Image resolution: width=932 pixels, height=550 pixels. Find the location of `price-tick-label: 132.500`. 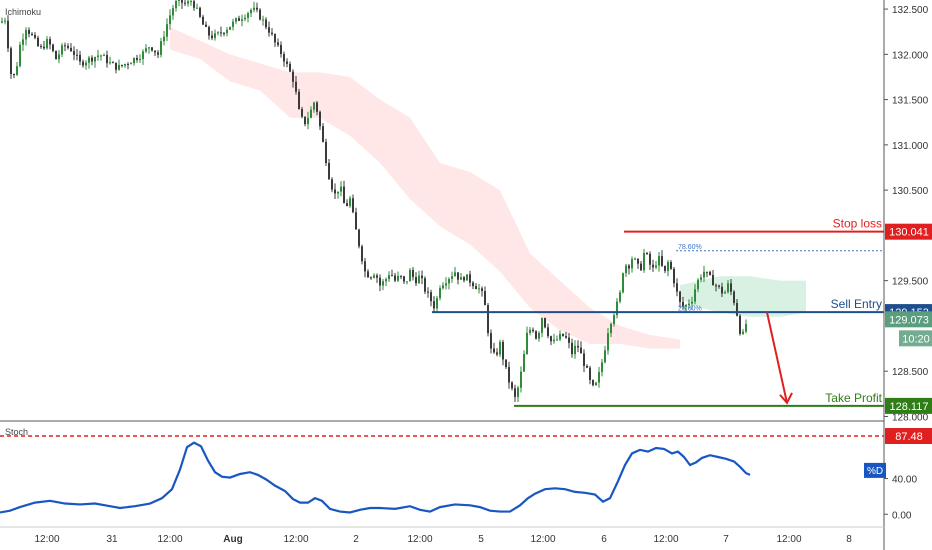

price-tick-label: 132.500 is located at coordinates (910, 10).